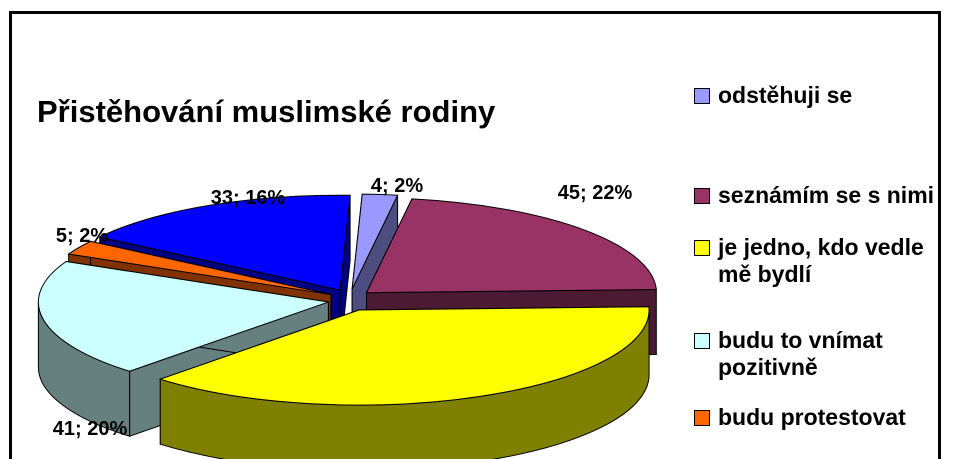 The image size is (953, 459). I want to click on legend-item: je jedno, kdo vedle mě bydlí, so click(815, 280).